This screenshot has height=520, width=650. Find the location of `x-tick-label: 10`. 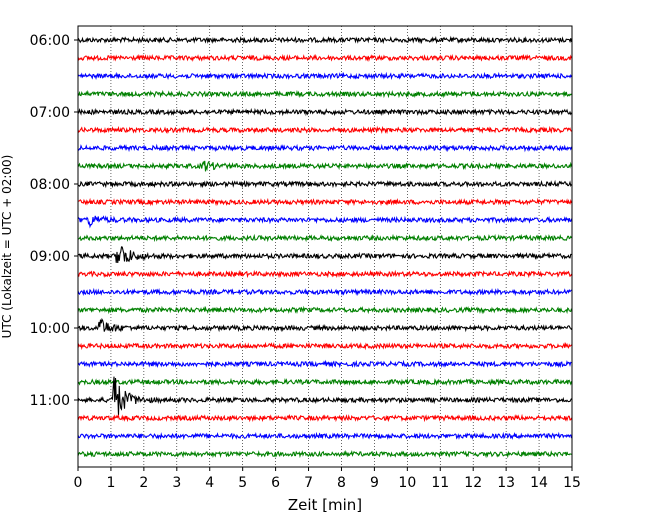

x-tick-label: 10 is located at coordinates (407, 483).